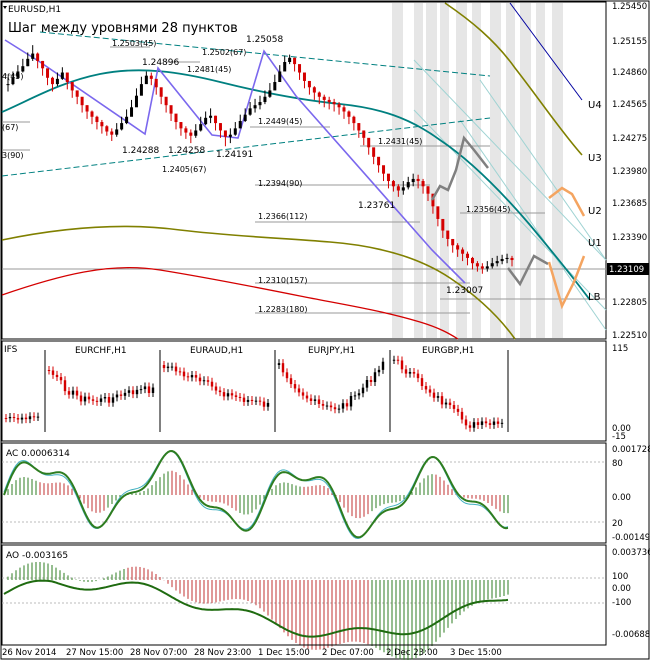 The image size is (650, 660). What do you see at coordinates (283, 309) in the screenshot?
I see `level-label: 1.2283(180)` at bounding box center [283, 309].